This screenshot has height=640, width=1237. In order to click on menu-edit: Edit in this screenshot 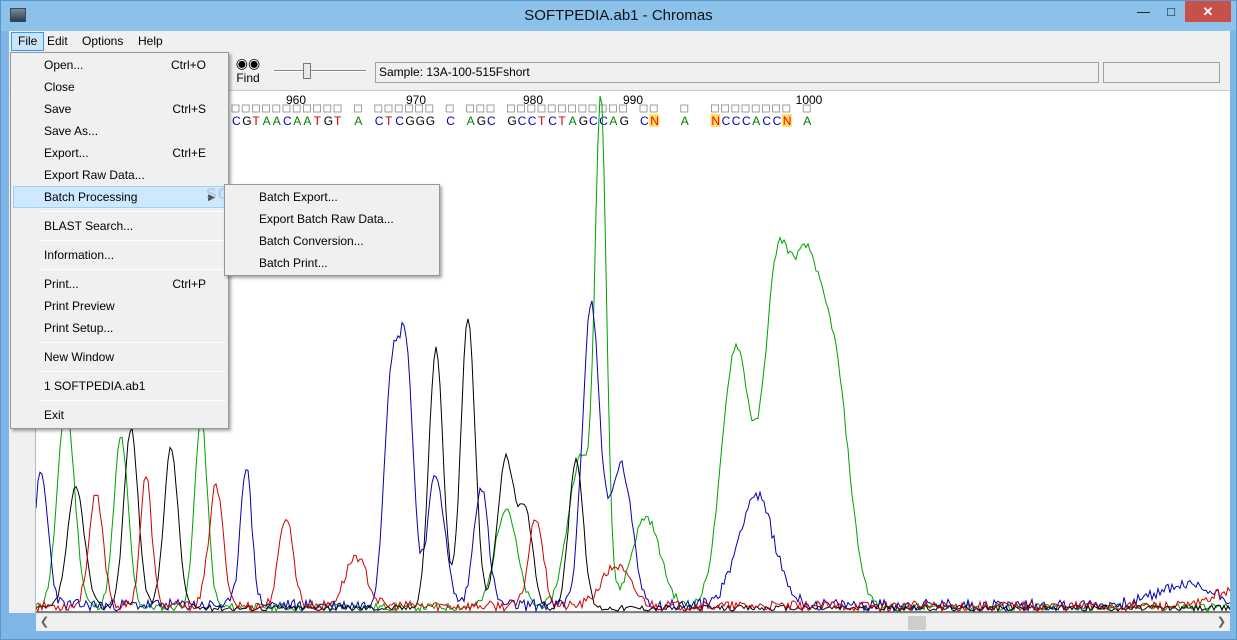, I will do `click(57, 41)`.